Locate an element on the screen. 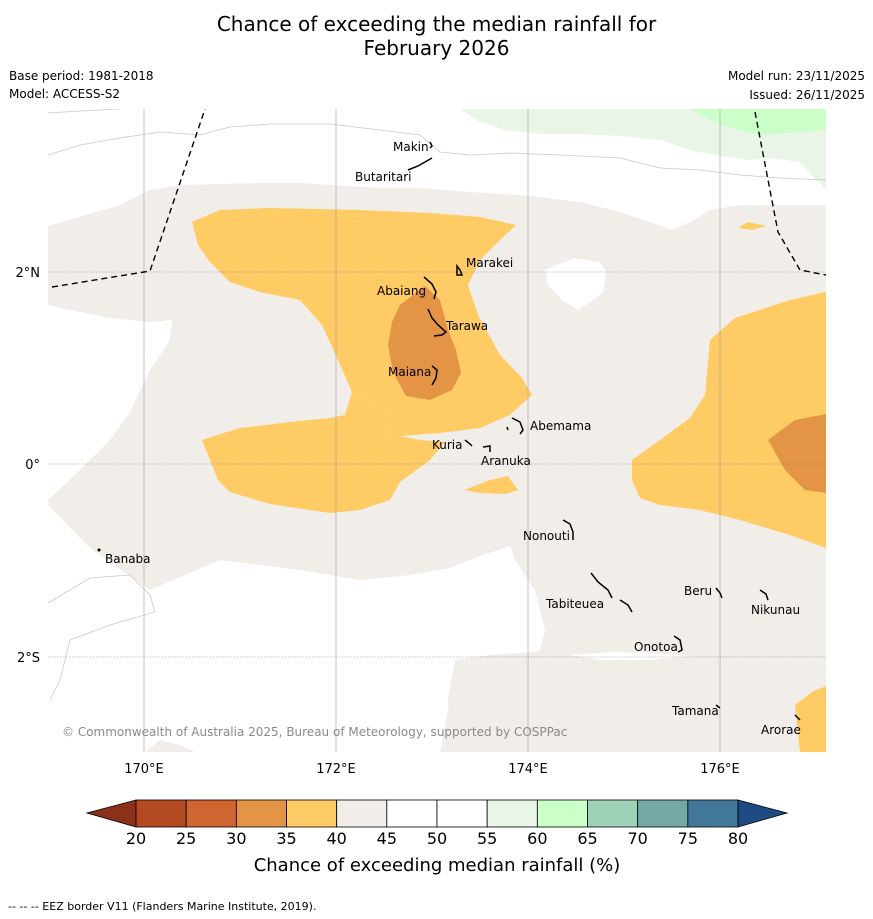 Image resolution: width=873 pixels, height=919 pixels. latitude-labels: 2°N 0° 2°S is located at coordinates (28, 466).